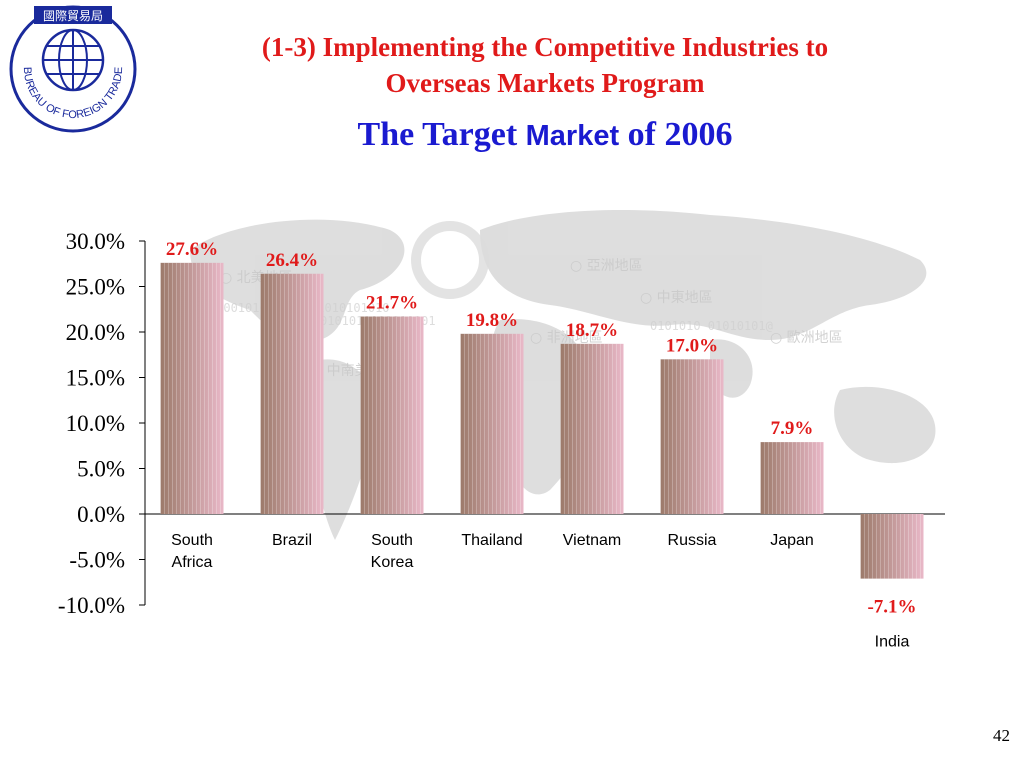 The height and width of the screenshot is (768, 1024). I want to click on svg-text: ○ 歐洲地區, so click(806, 338).